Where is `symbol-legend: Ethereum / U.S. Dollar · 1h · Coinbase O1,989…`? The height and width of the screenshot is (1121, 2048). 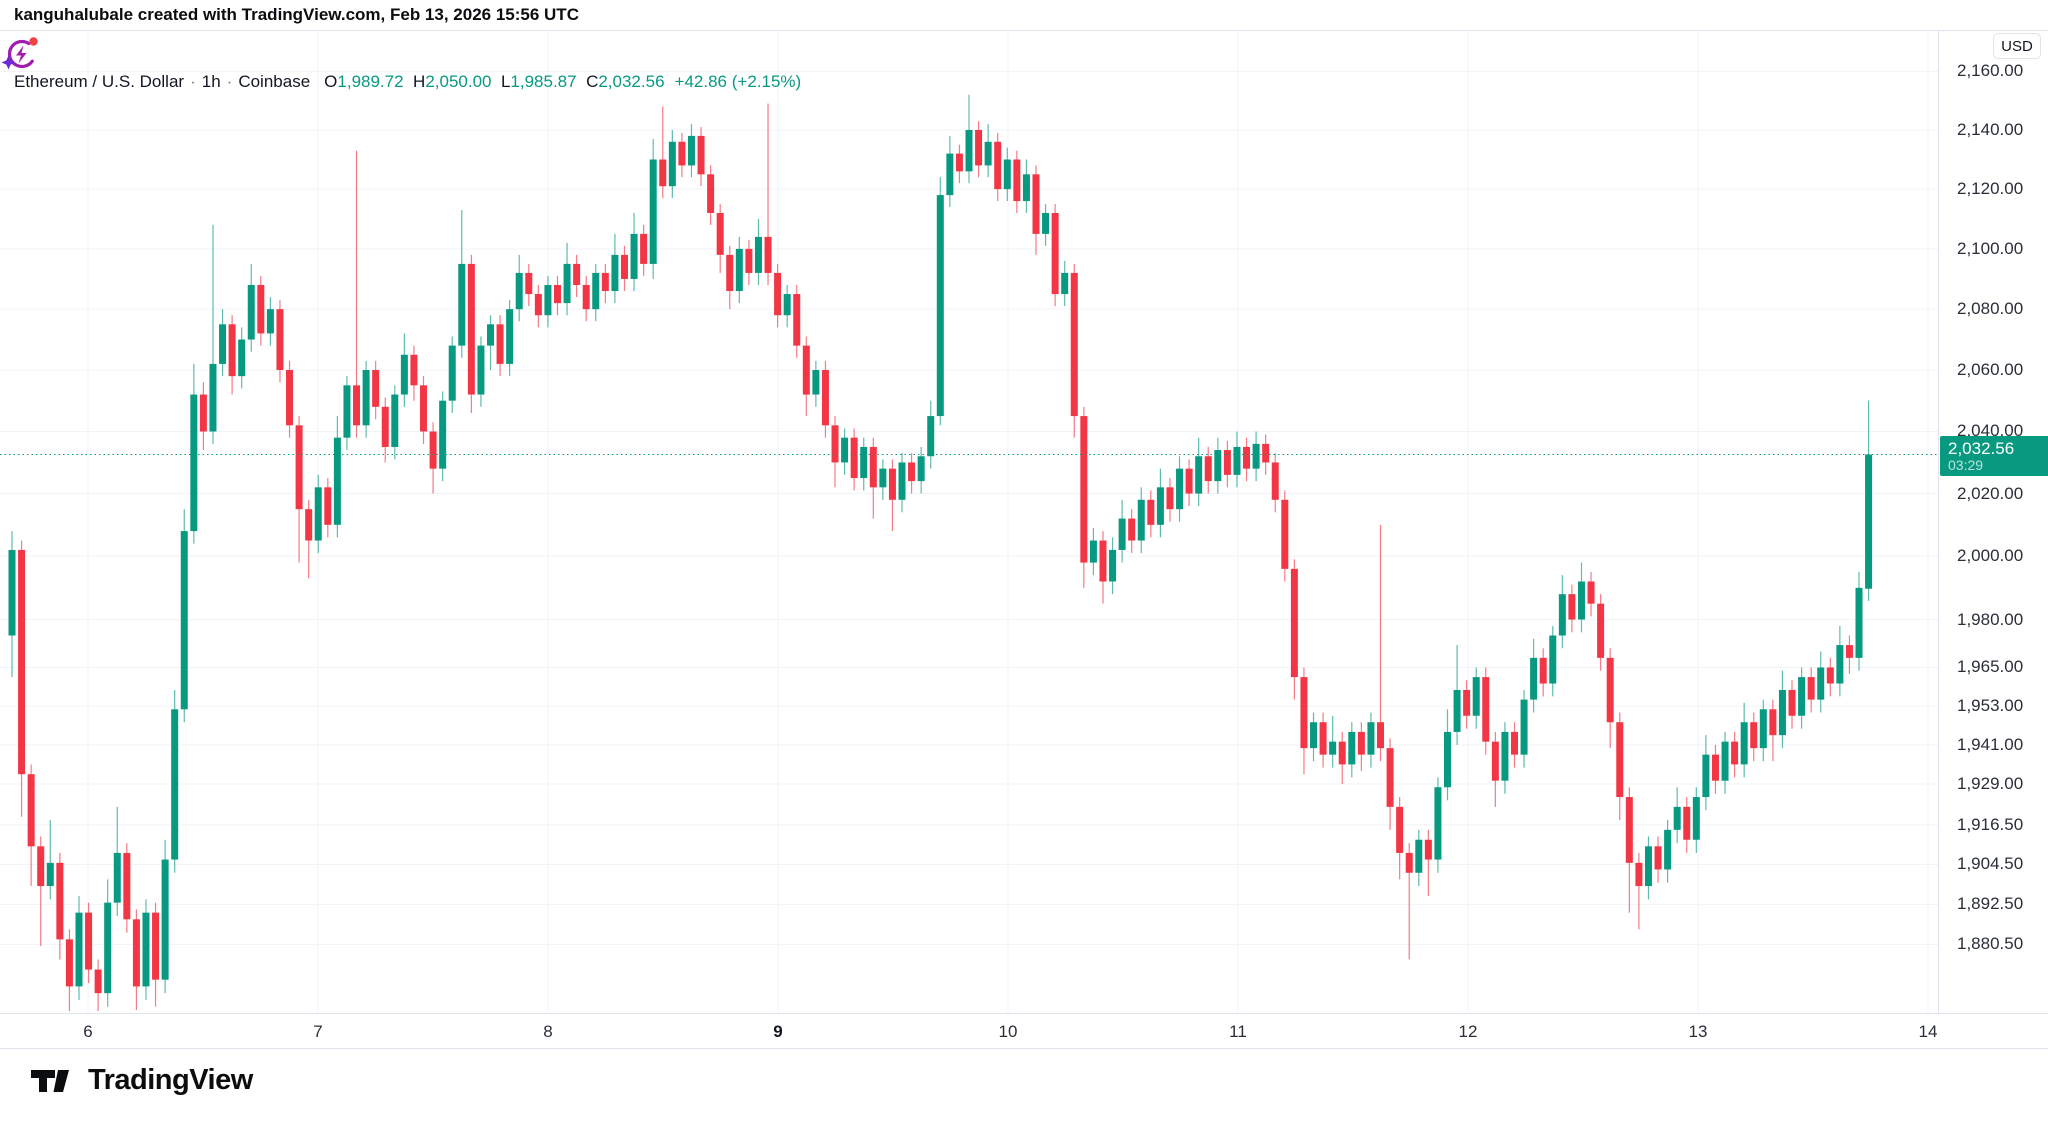
symbol-legend: Ethereum / U.S. Dollar · 1h · Coinbase O1,989… is located at coordinates (407, 82).